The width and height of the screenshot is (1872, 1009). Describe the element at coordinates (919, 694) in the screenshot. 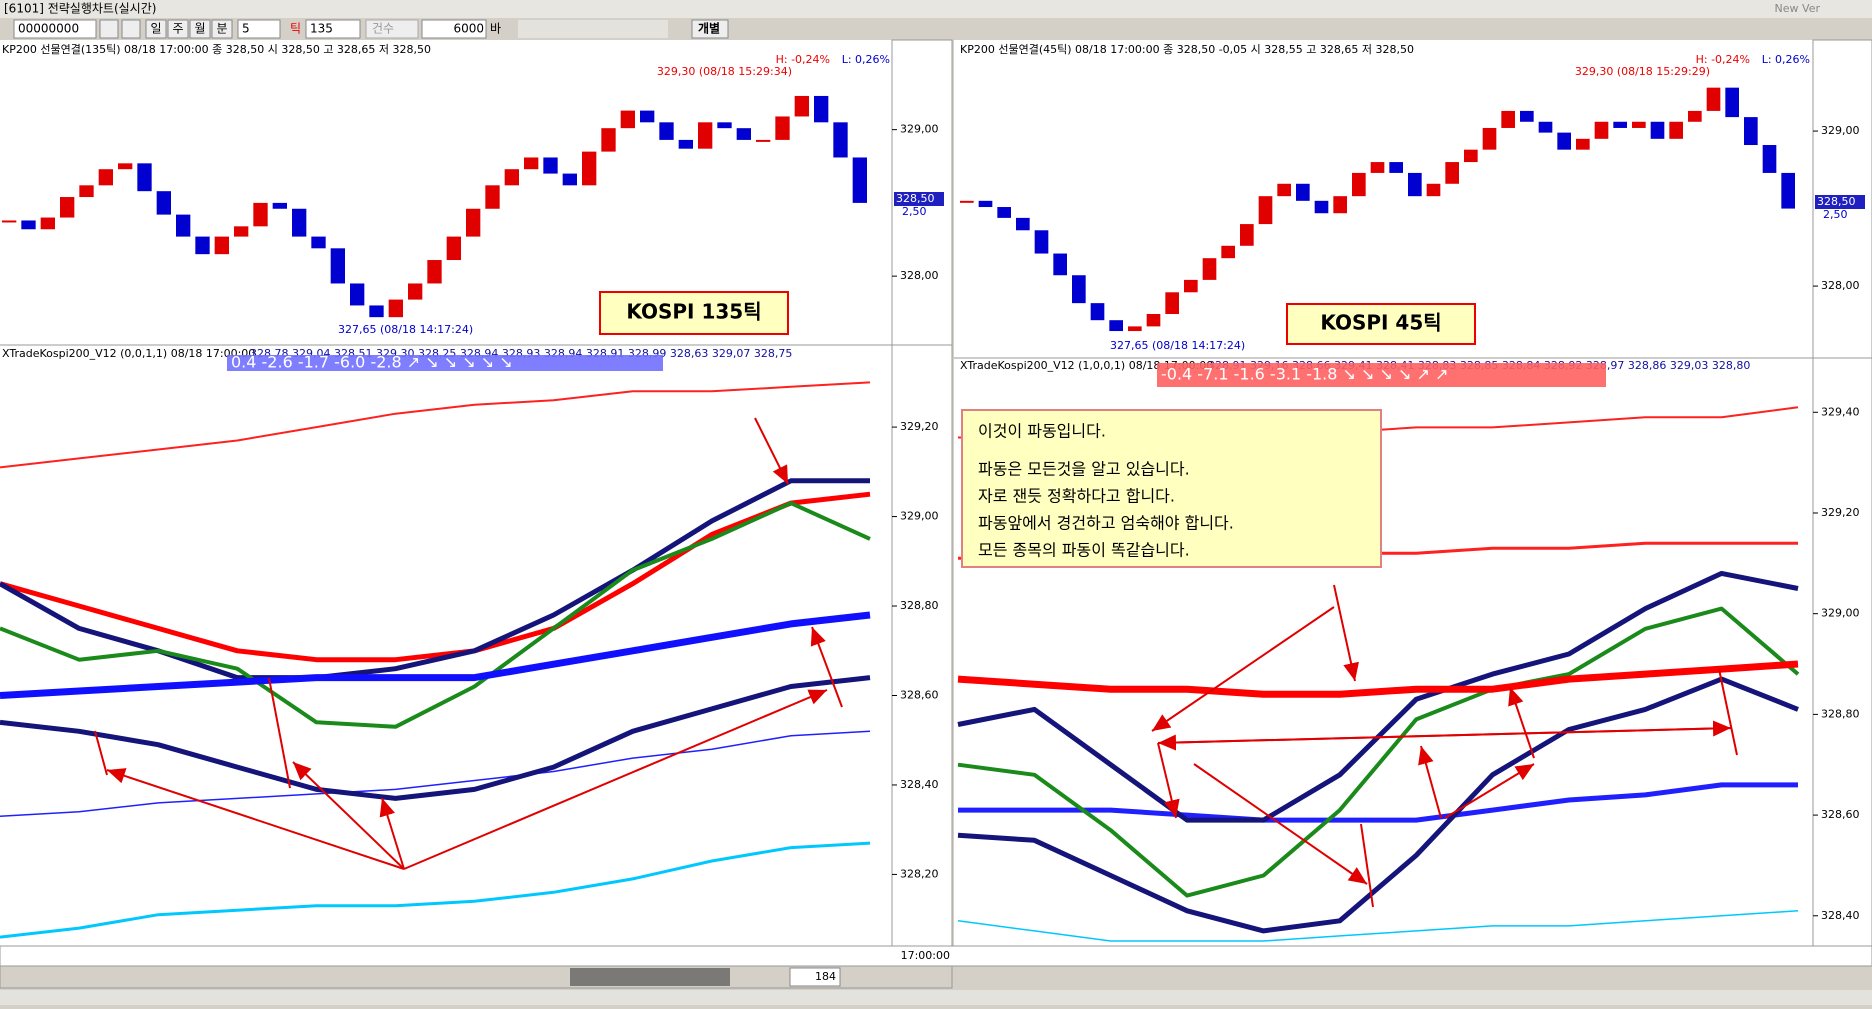

I see `y-tick-label: 328,60` at that location.